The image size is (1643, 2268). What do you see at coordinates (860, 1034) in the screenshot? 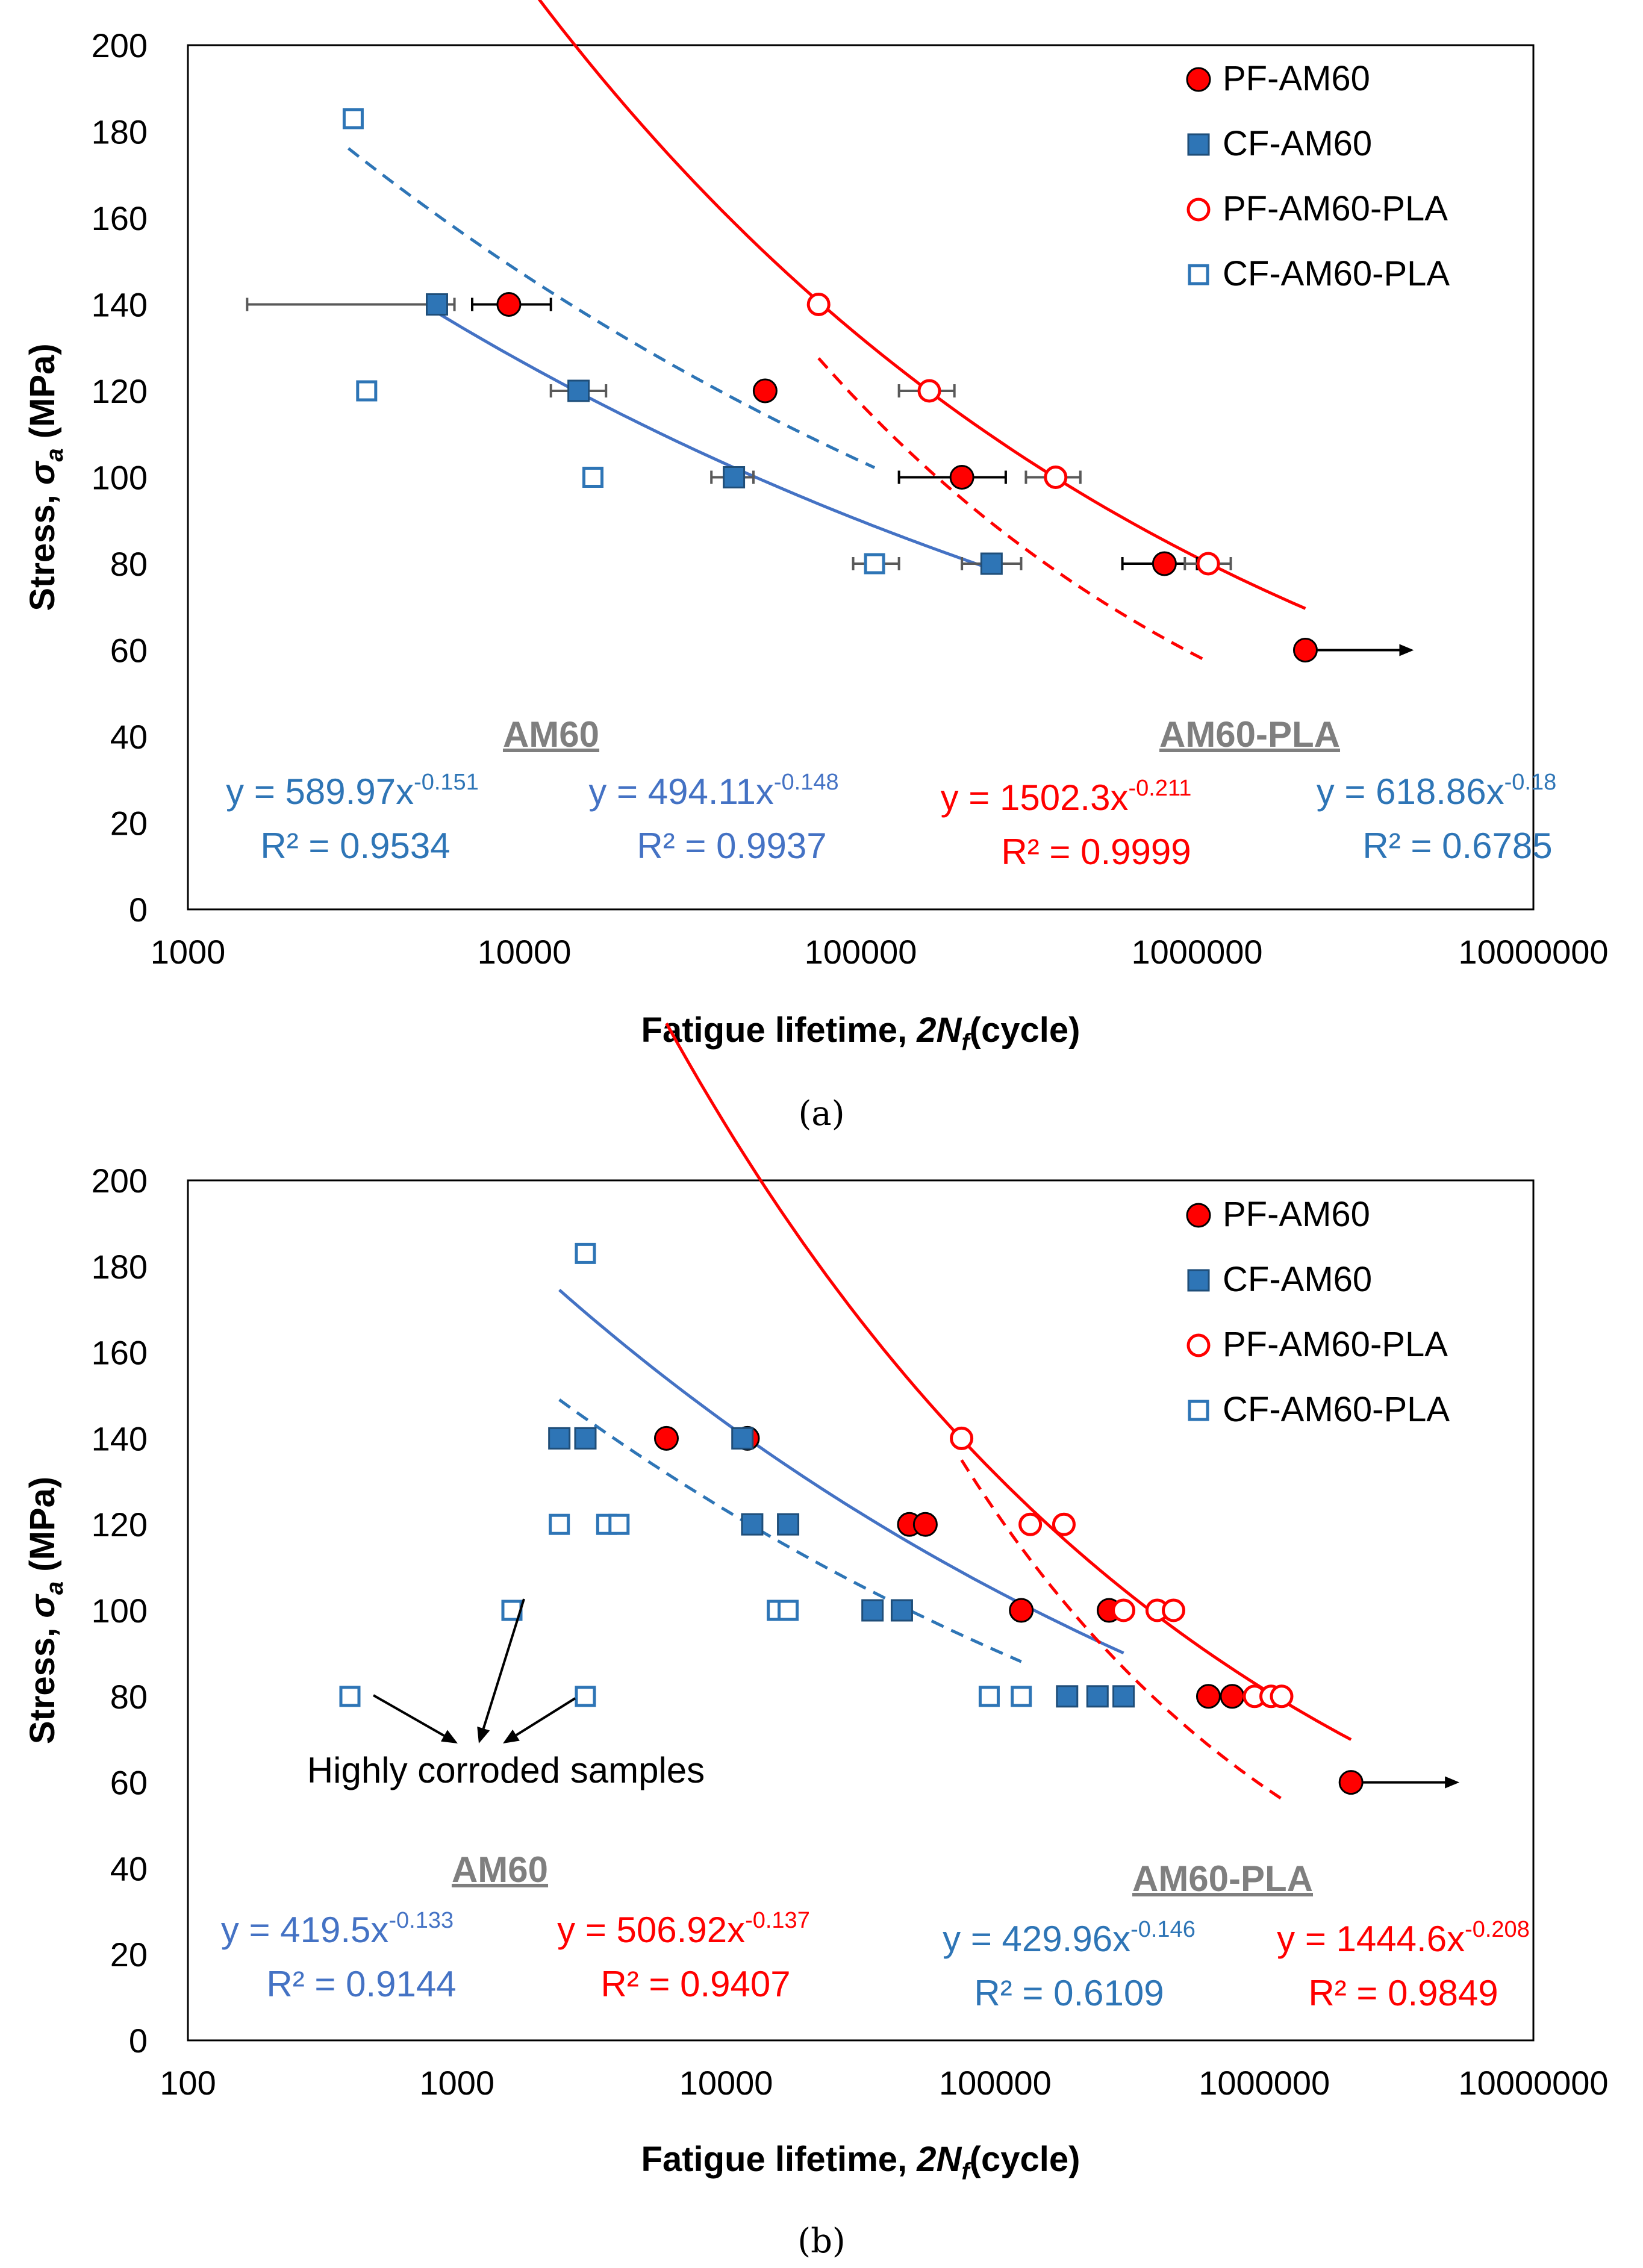
I see `x-axis-label: Fatigue lifetime, 2Nf(cycle)` at bounding box center [860, 1034].